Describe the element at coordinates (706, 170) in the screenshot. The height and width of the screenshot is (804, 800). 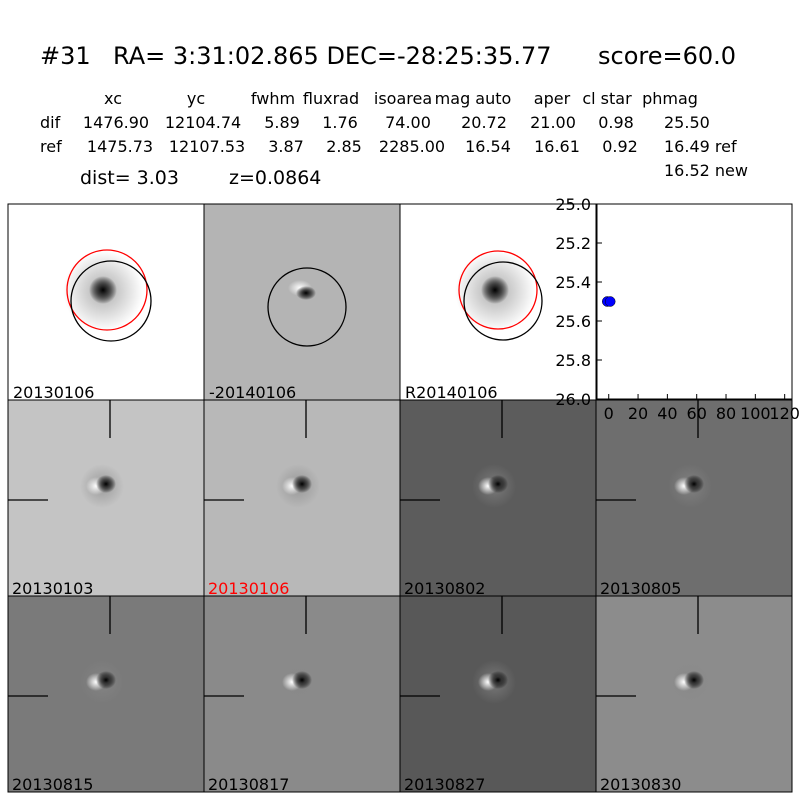
I see `phmag-new: 16.52 new` at that location.